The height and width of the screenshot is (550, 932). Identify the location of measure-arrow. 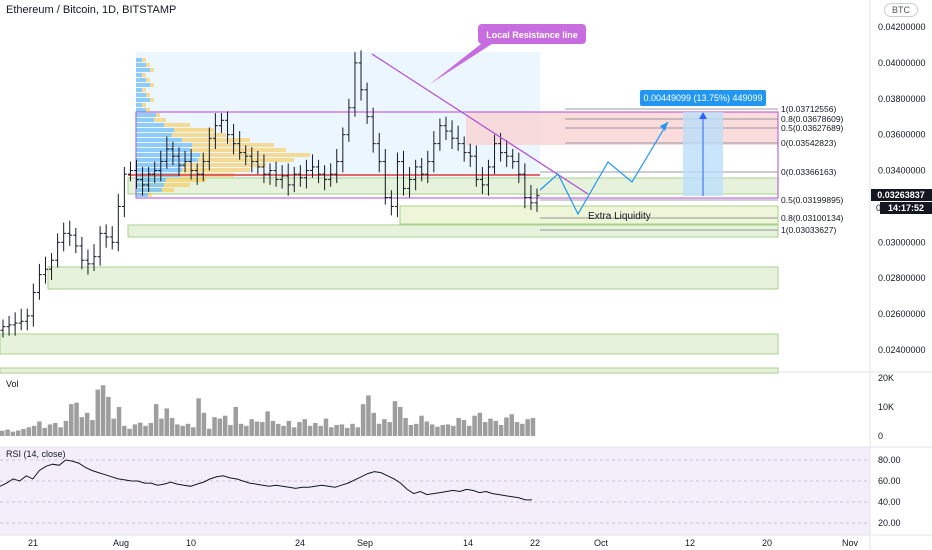
(703, 115).